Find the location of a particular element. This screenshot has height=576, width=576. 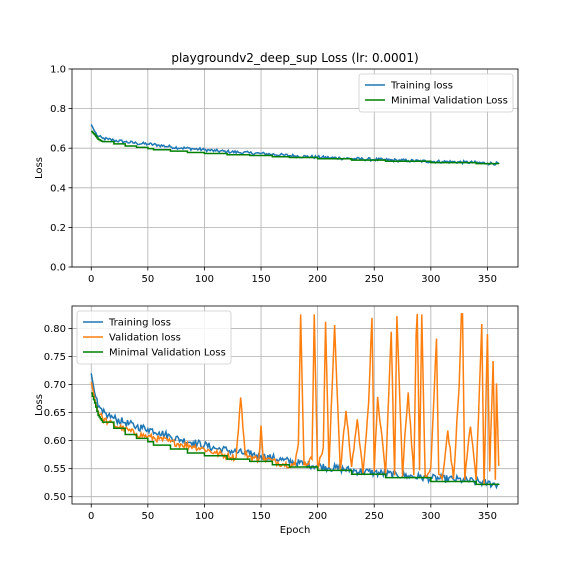

y-tick-label: 0.8 is located at coordinates (58, 109).